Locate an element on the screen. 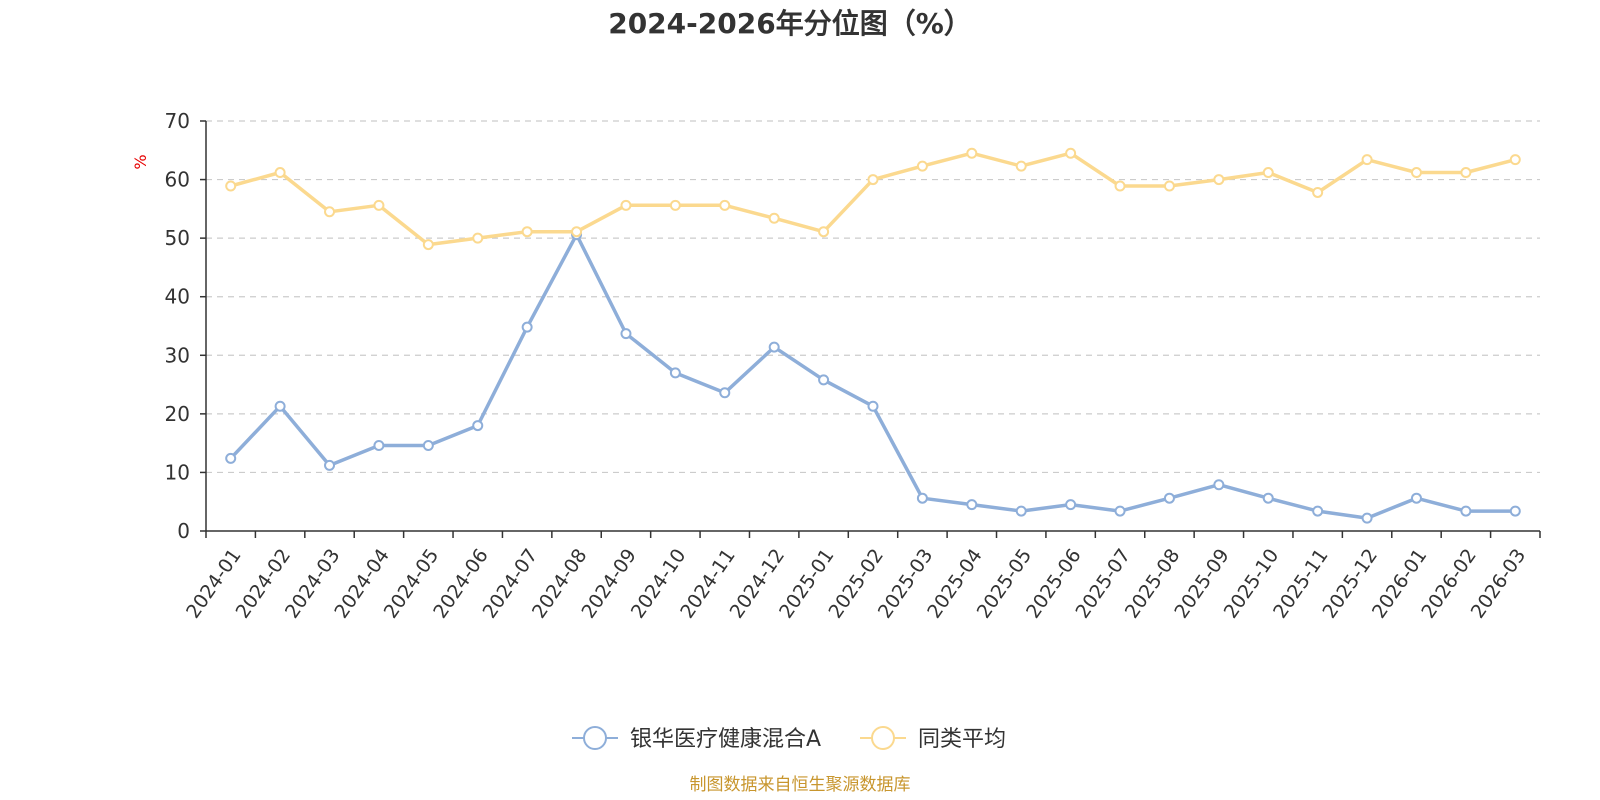 This screenshot has width=1600, height=800. source-note: 制图数据来自恒生聚源数据库 is located at coordinates (800, 785).